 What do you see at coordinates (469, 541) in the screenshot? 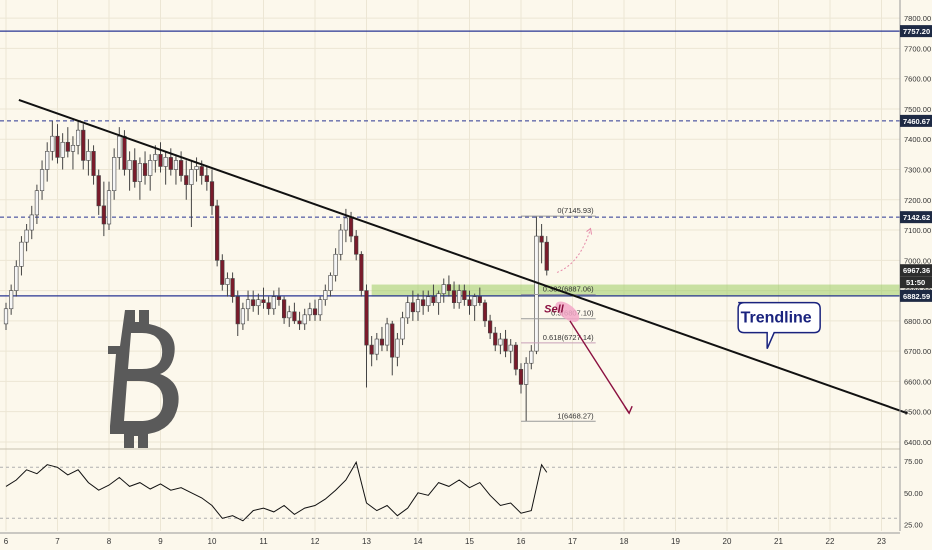
I see `x-tick-label: 15` at bounding box center [469, 541].